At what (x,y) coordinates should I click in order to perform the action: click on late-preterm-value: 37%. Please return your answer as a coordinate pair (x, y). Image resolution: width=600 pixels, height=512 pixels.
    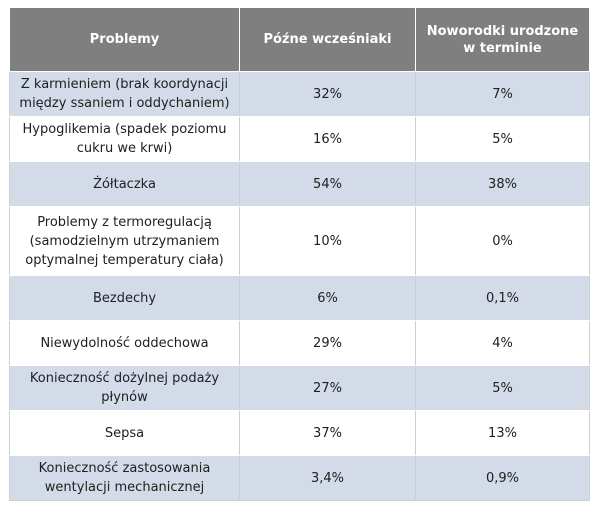
    Looking at the image, I should click on (327, 433).